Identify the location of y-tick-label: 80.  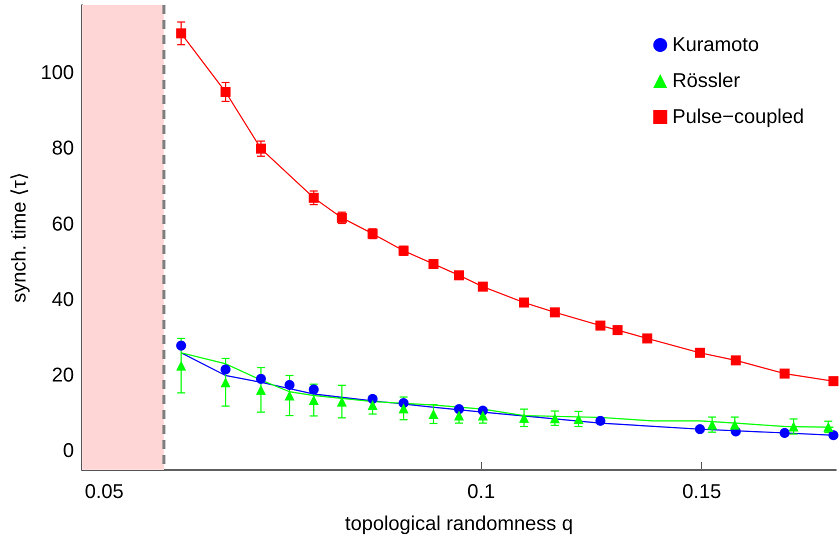
(63, 149).